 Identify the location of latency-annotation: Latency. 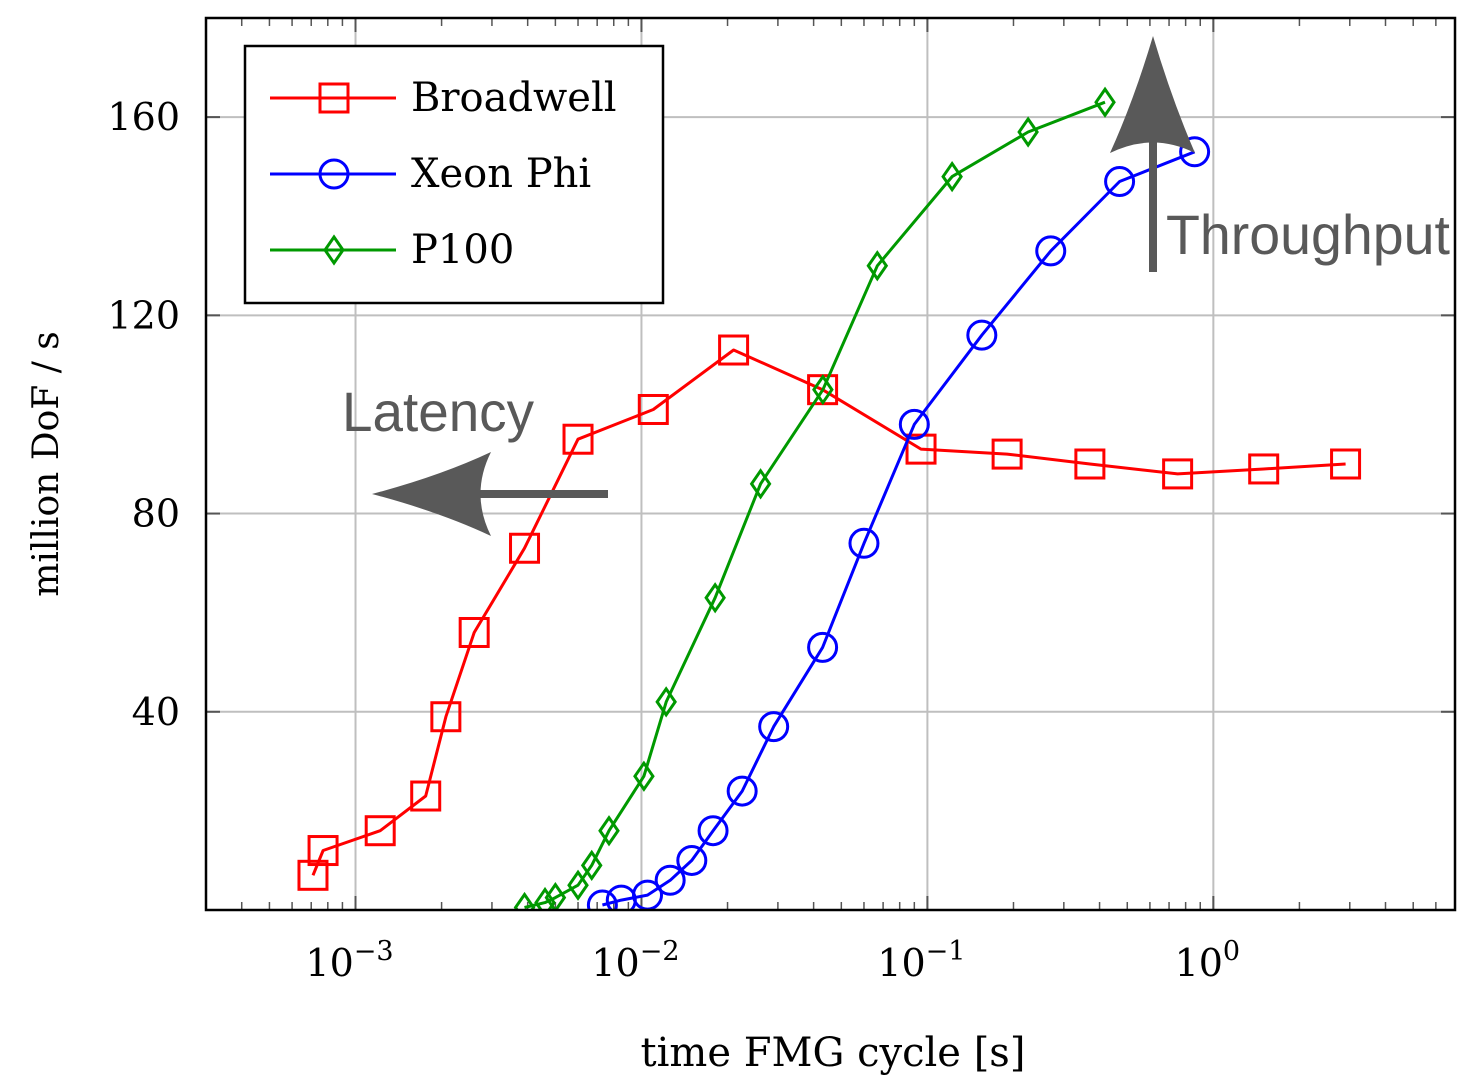
(475, 458).